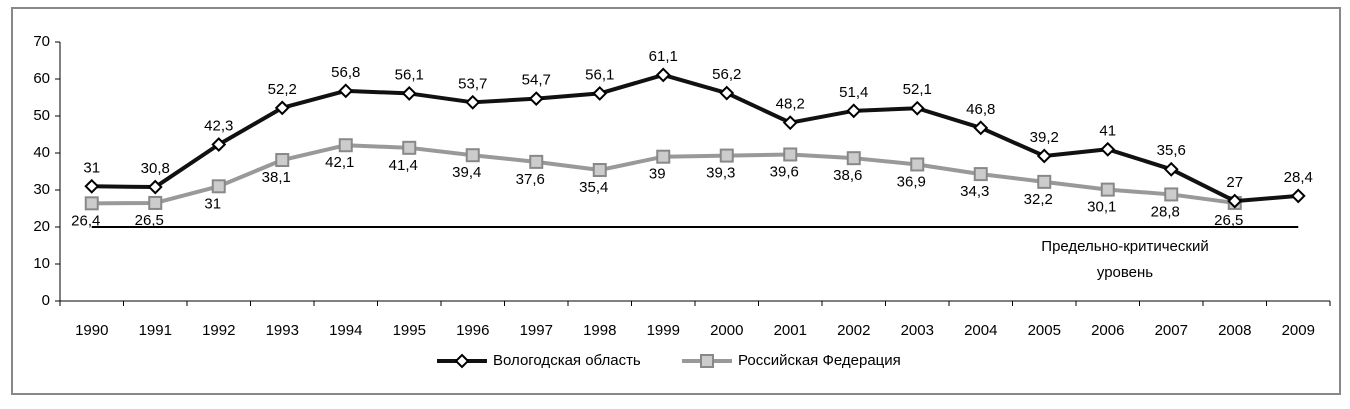 This screenshot has width=1350, height=409. What do you see at coordinates (466, 172) in the screenshot?
I see `data-label: 39,4` at bounding box center [466, 172].